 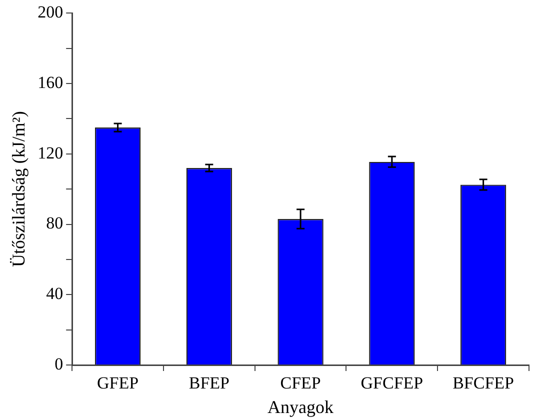 I want to click on x-axis-title: Anyagok, so click(x=301, y=406).